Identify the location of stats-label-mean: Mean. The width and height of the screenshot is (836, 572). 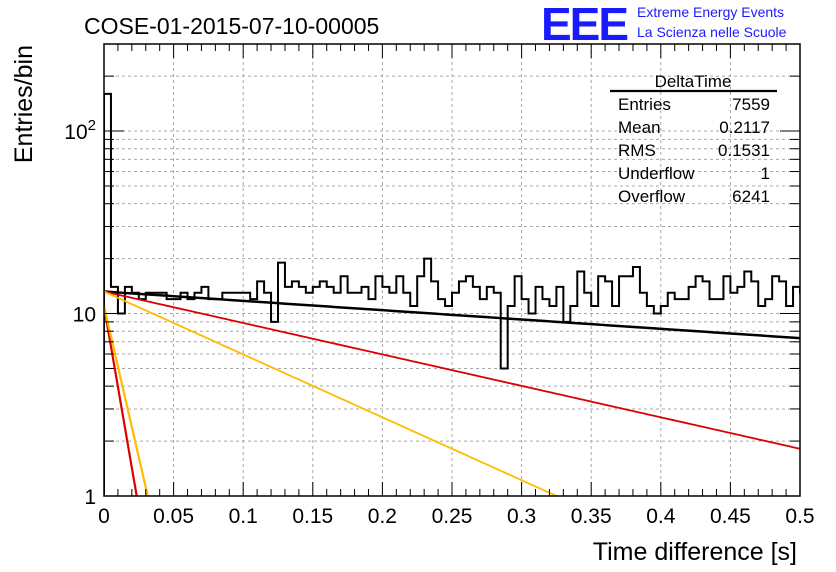
(639, 127).